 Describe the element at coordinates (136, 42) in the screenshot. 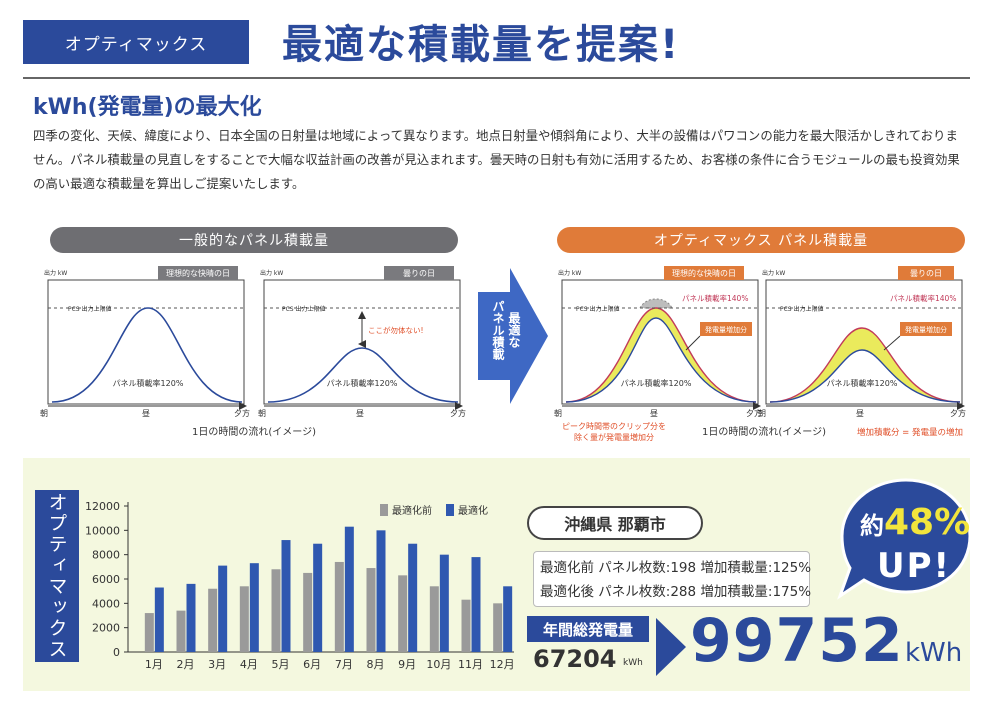

I see `header-tag: オプティマックス` at that location.